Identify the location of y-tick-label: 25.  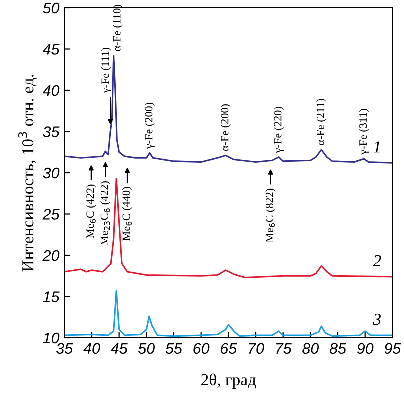
(51, 214).